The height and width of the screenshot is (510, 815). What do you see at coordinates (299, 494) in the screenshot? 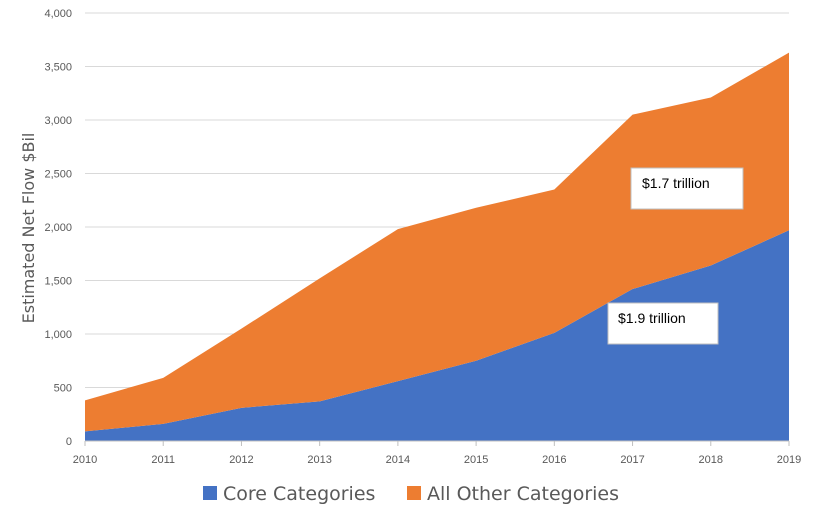
I see `legend-label-core: Core Categories` at bounding box center [299, 494].